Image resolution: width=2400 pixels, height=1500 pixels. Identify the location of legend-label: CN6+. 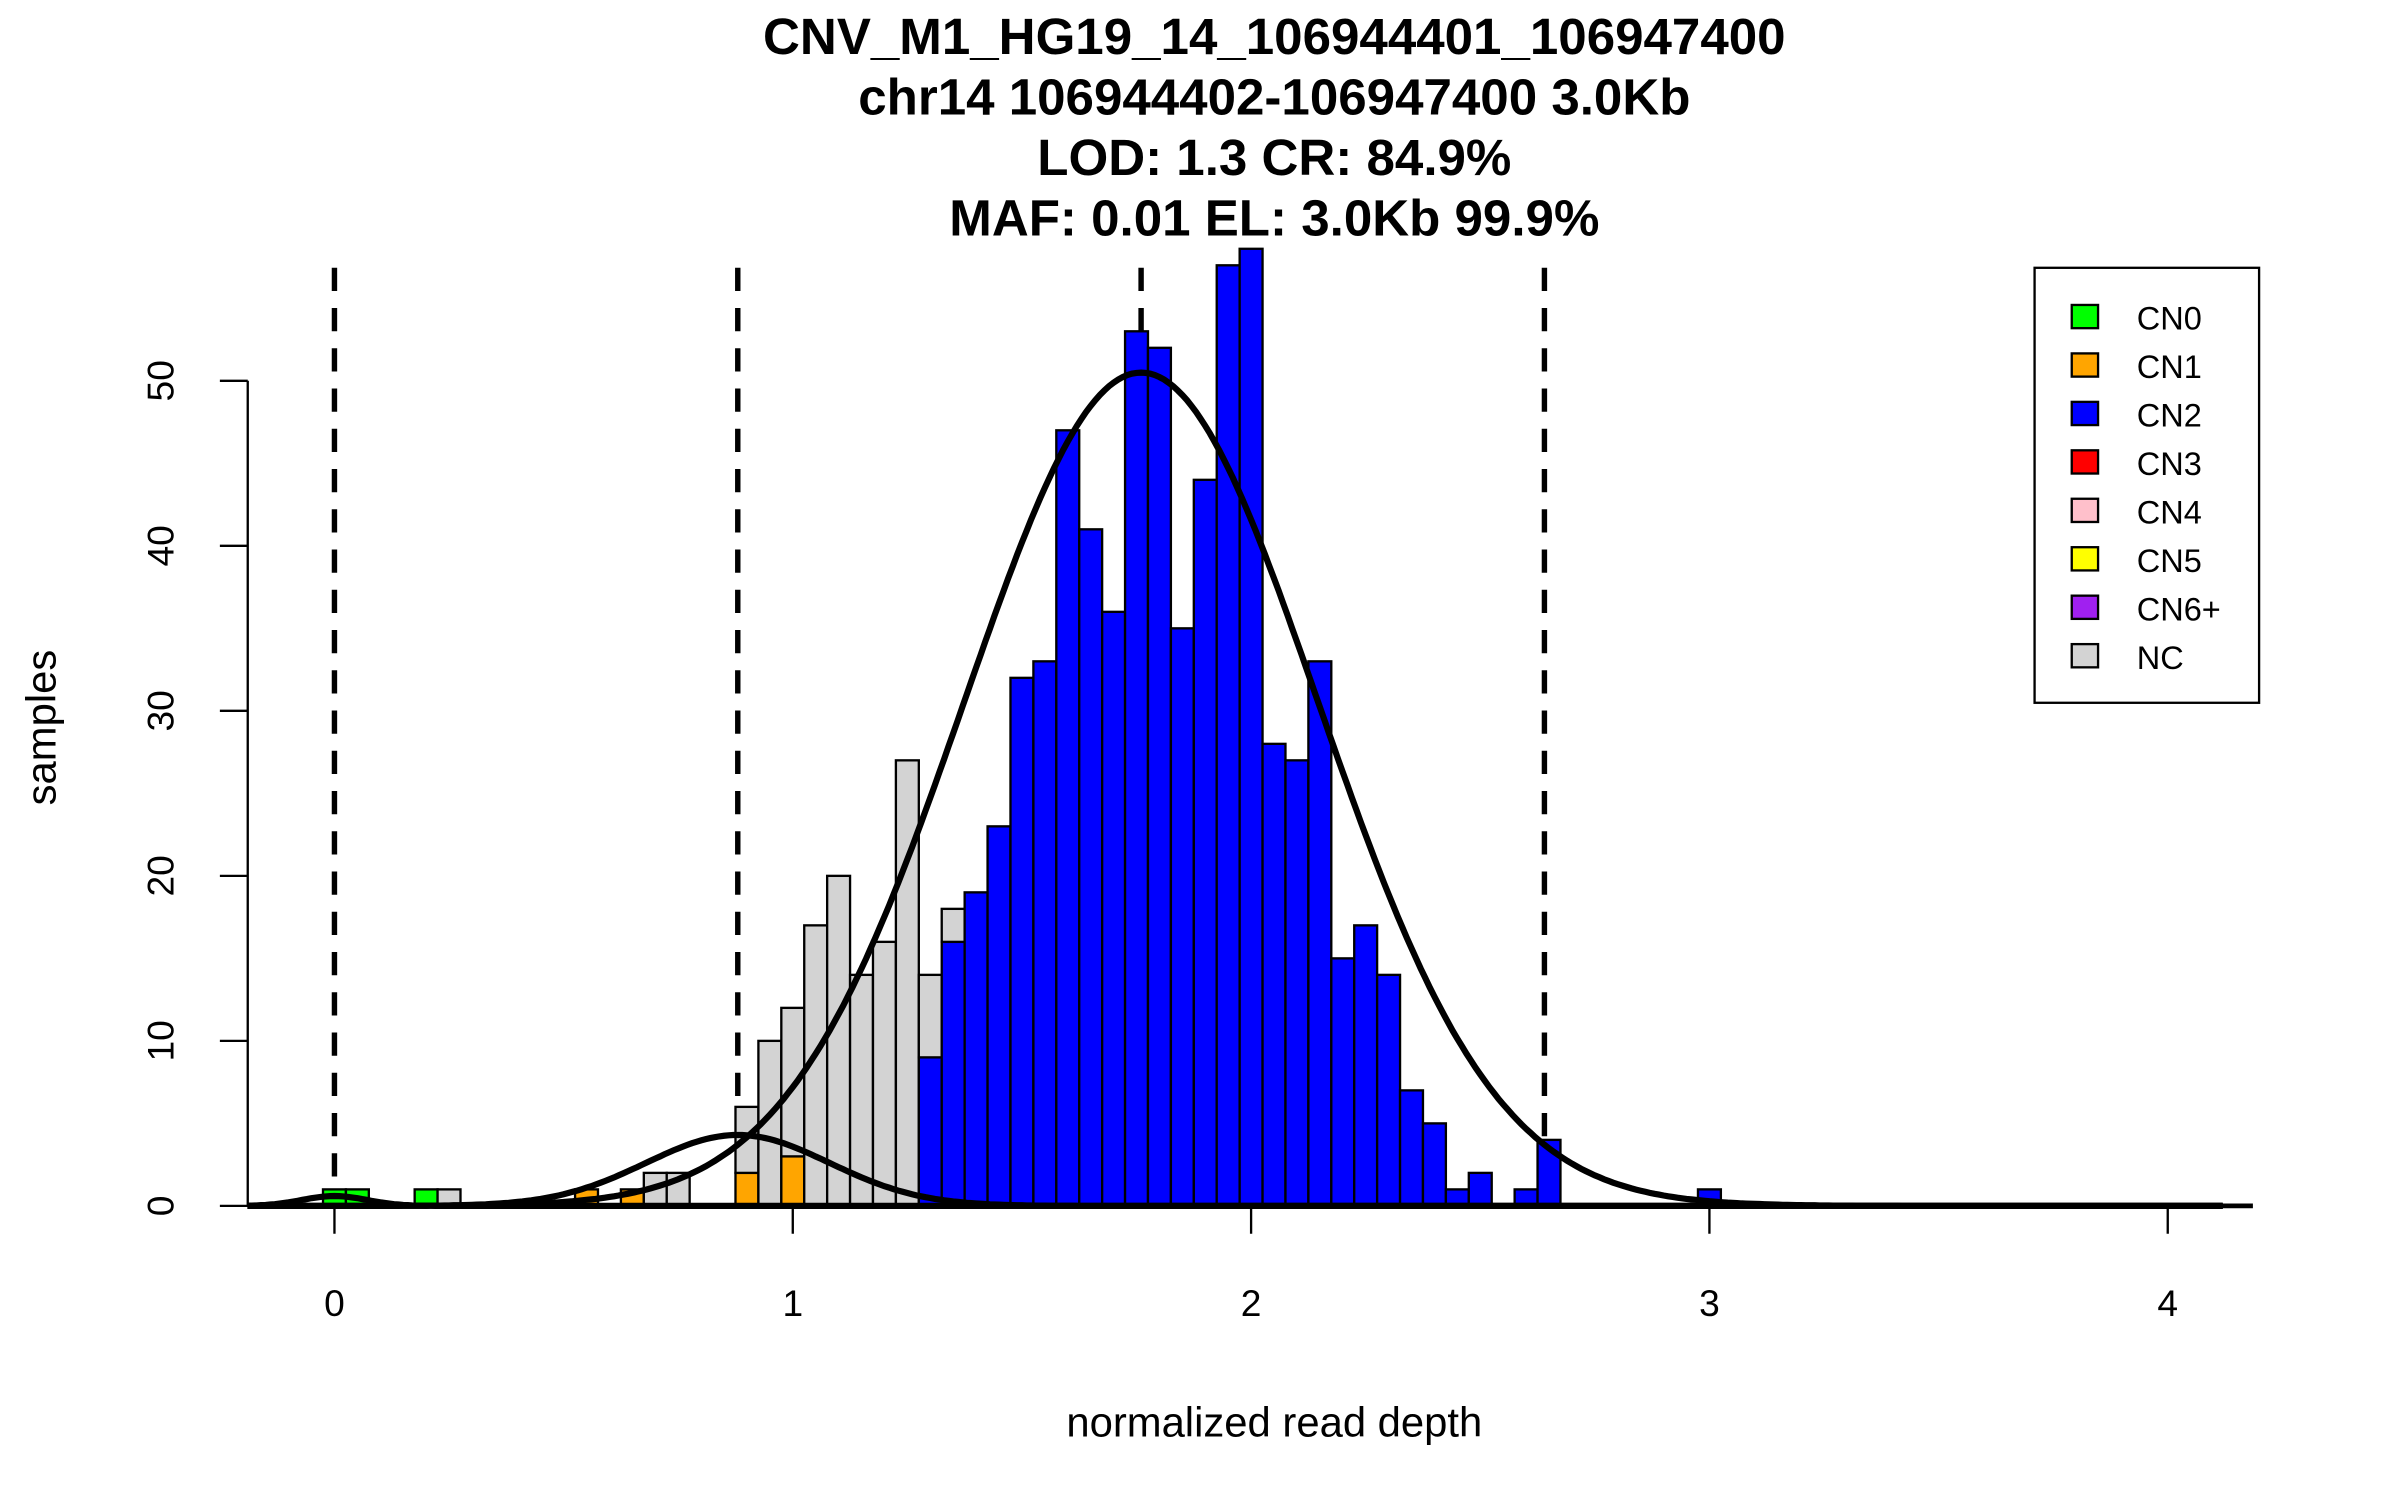
(2179, 609).